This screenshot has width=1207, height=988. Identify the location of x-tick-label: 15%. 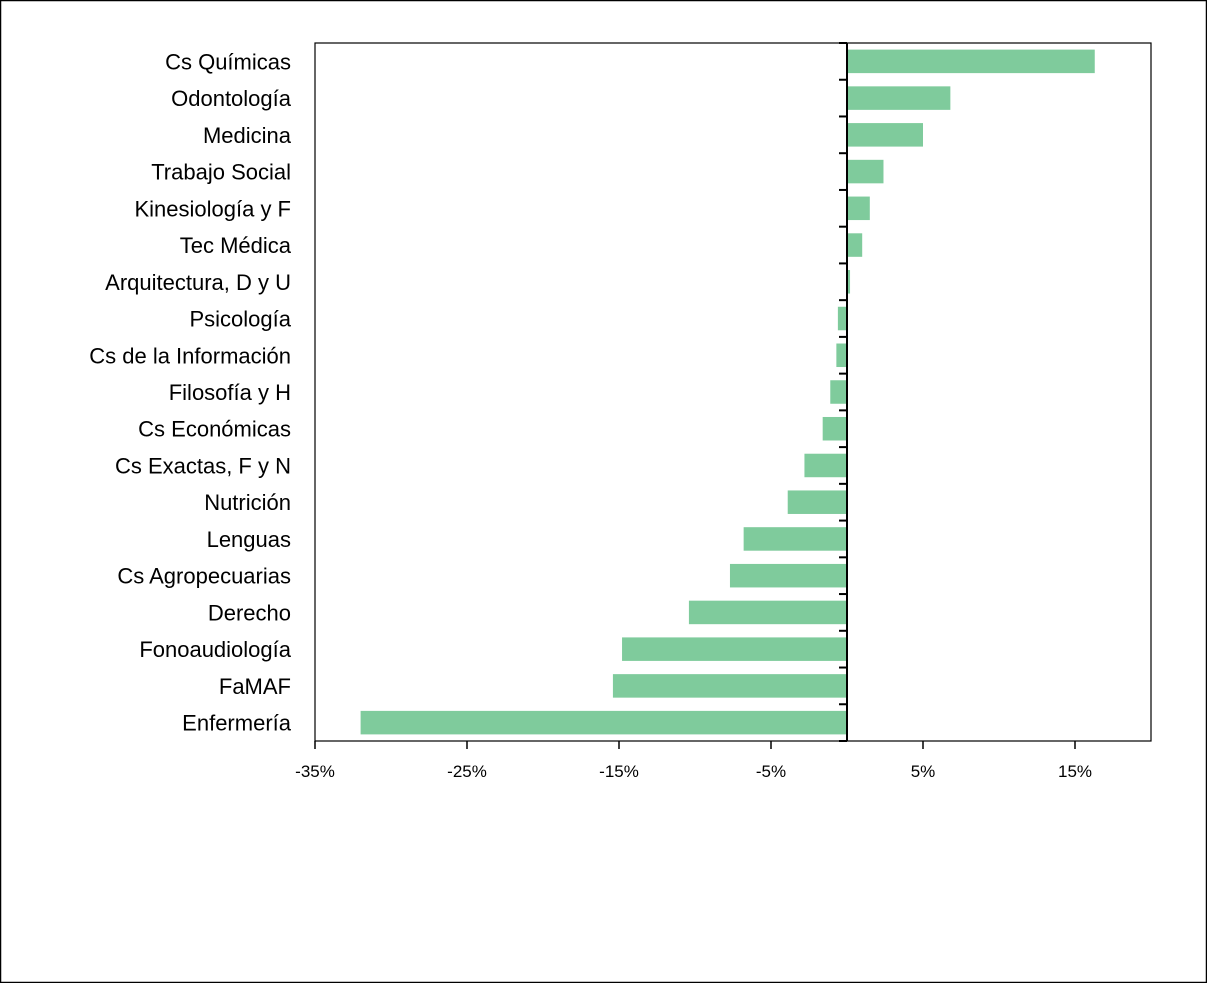
(1075, 771).